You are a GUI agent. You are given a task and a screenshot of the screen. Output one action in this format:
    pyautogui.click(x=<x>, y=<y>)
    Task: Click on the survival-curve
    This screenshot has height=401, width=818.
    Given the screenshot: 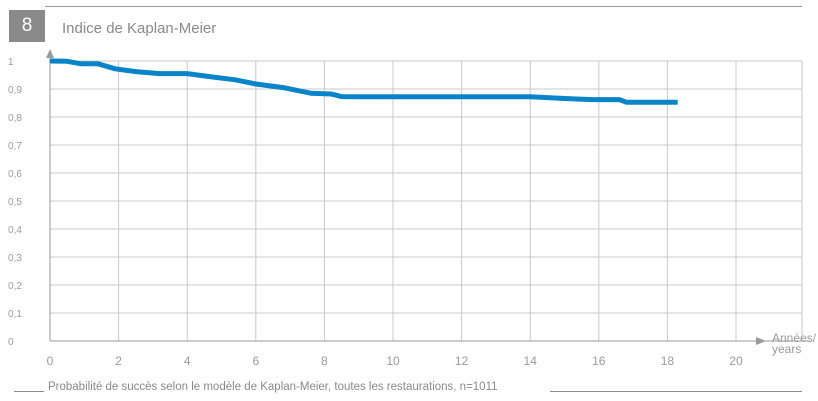 What is the action you would take?
    pyautogui.click(x=363, y=81)
    